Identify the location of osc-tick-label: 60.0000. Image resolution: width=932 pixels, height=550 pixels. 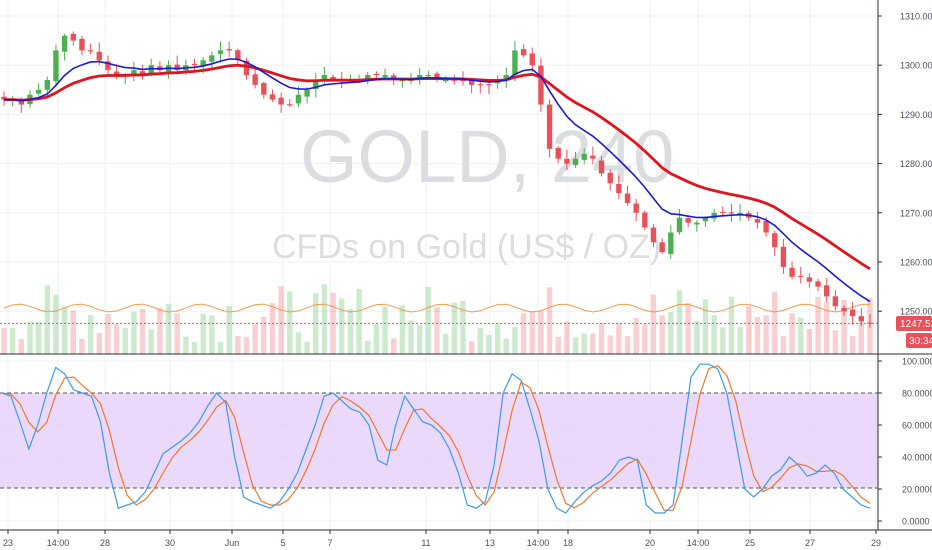
(917, 426).